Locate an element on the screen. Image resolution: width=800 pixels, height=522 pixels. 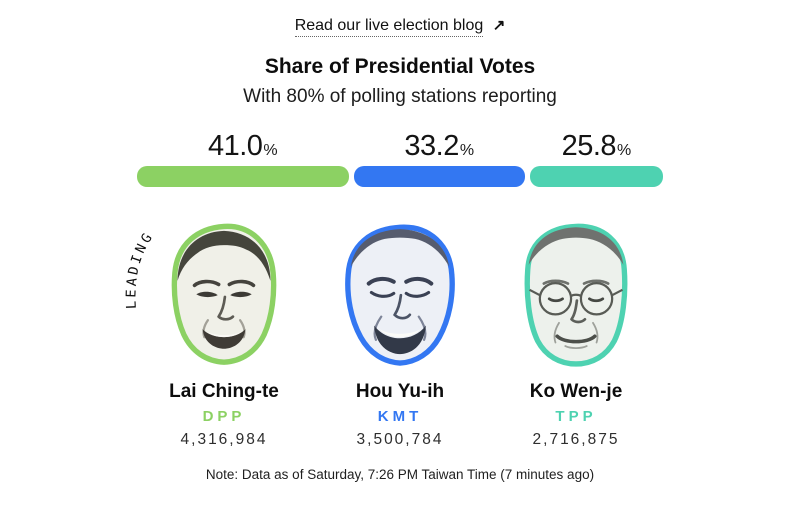
candidate-photo-hou is located at coordinates (400, 292).